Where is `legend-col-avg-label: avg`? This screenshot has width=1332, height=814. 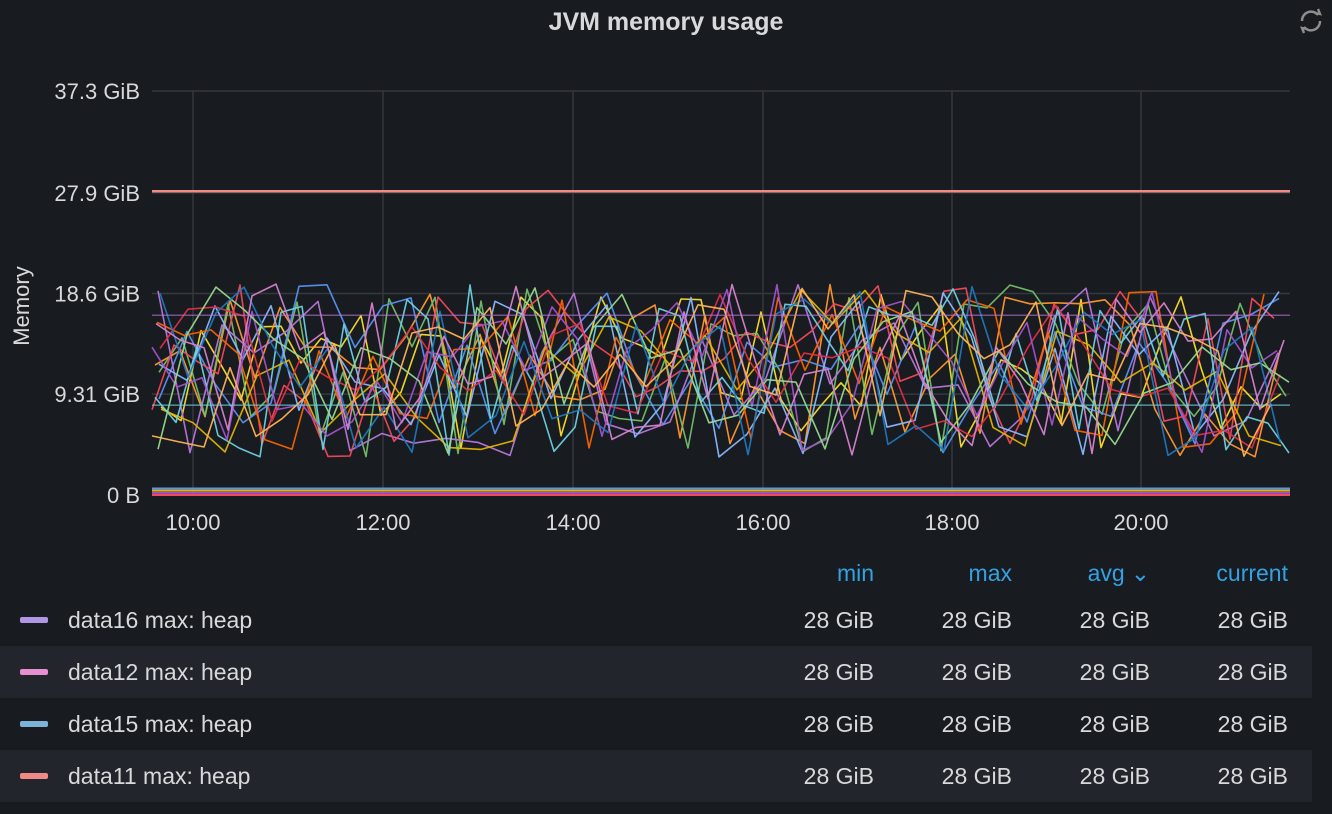
legend-col-avg-label: avg is located at coordinates (1106, 573).